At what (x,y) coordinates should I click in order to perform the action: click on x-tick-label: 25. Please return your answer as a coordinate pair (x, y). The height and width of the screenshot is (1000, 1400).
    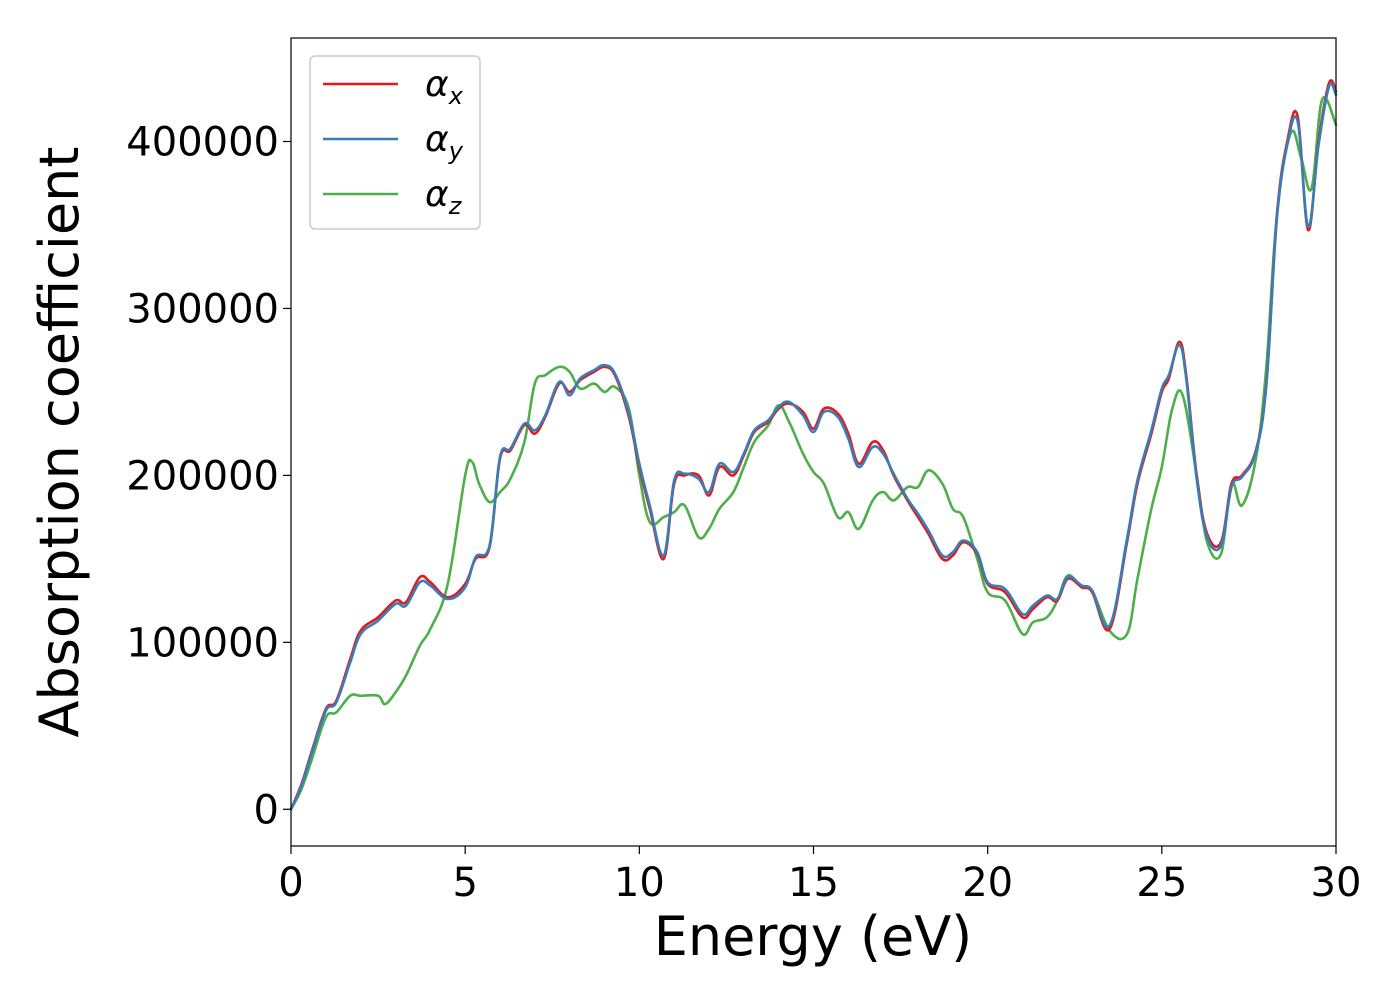
    Looking at the image, I should click on (1161, 883).